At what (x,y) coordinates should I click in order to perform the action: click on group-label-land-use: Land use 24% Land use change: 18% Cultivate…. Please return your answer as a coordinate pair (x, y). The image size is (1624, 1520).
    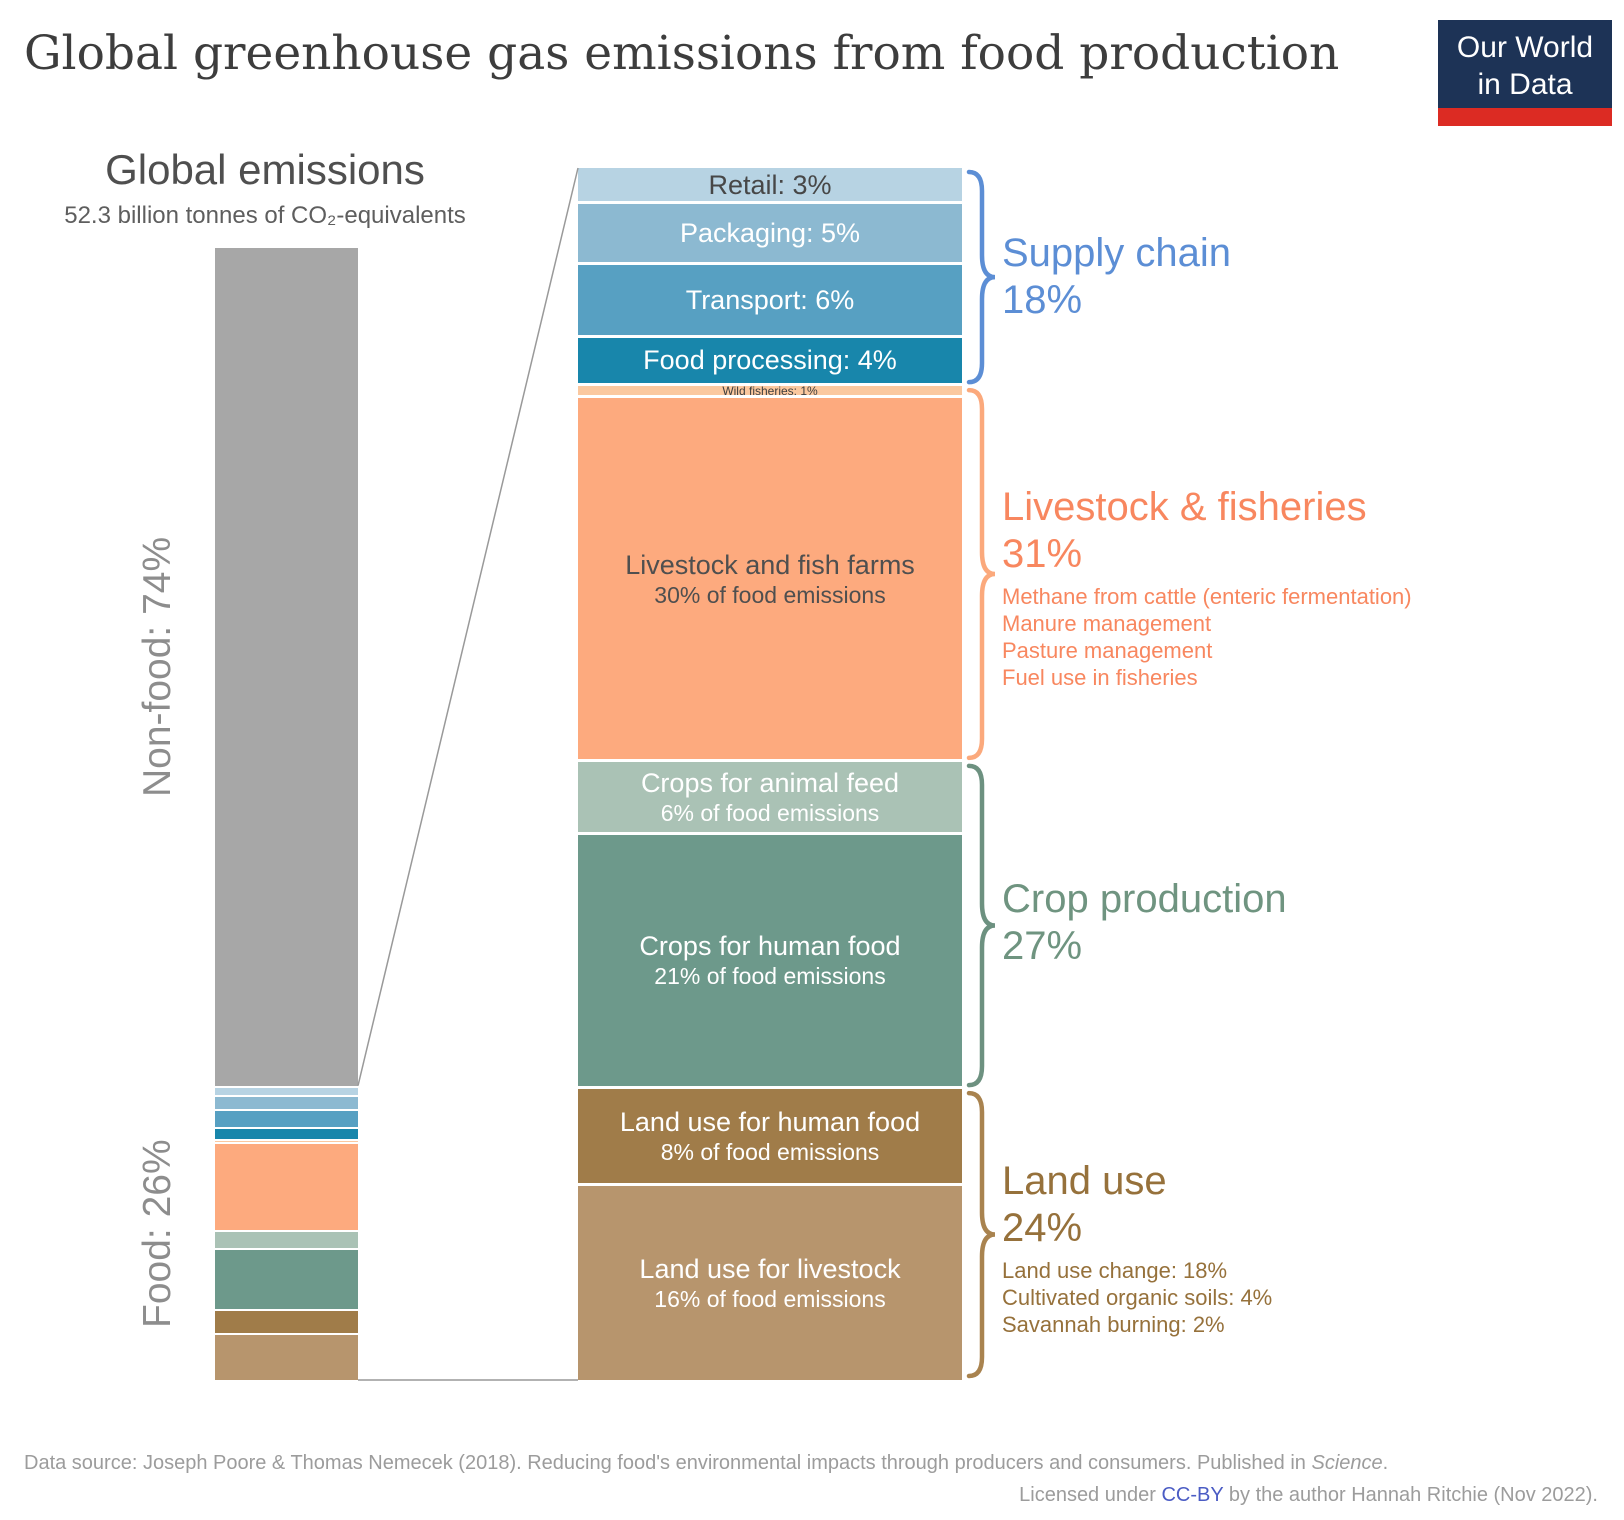
    Looking at the image, I should click on (1309, 1248).